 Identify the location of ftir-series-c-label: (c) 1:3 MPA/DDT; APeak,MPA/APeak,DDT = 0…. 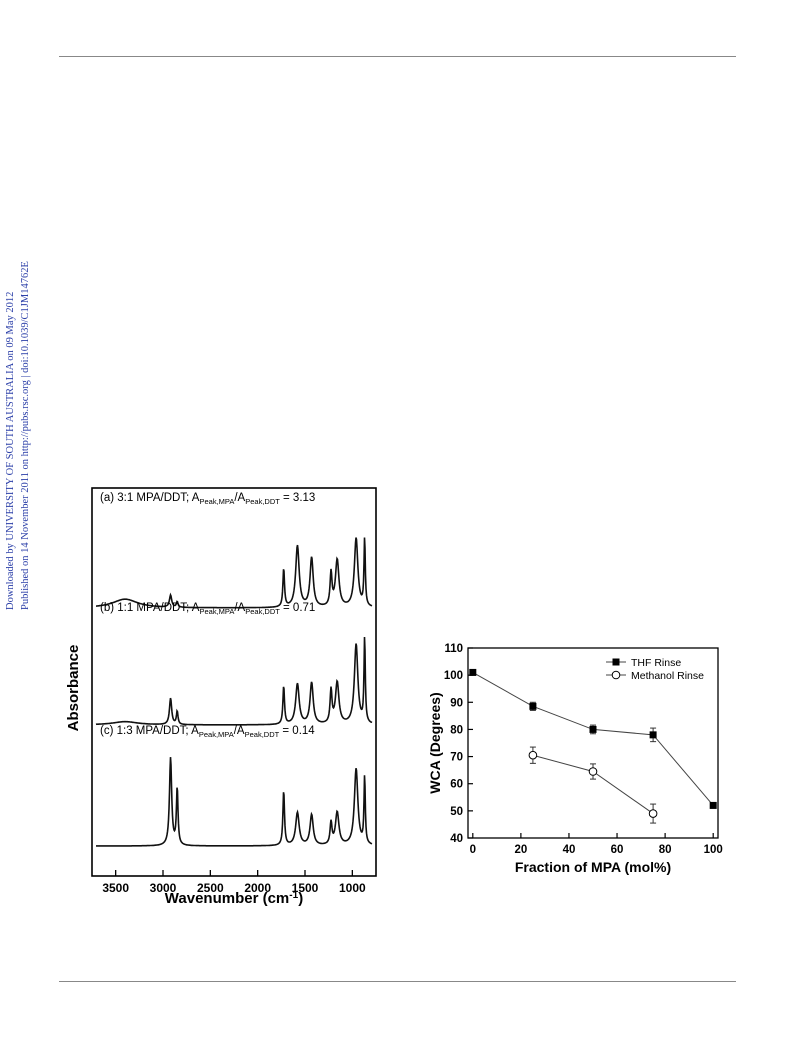
(207, 732).